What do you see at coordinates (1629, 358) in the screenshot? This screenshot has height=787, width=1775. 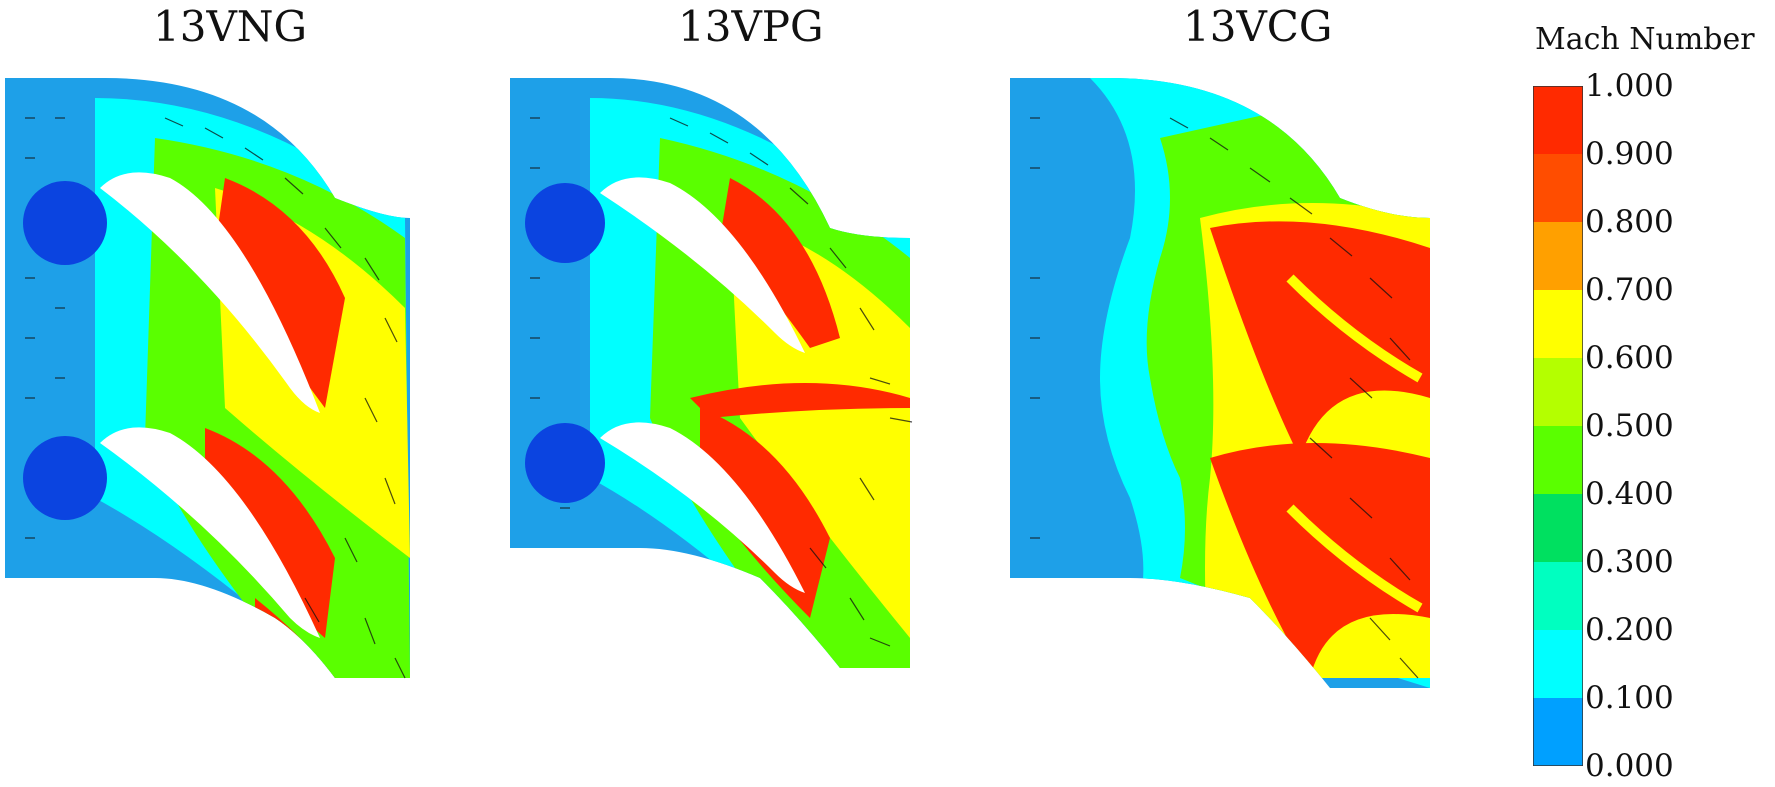 I see `colorbar-tick-label: 0.600` at bounding box center [1629, 358].